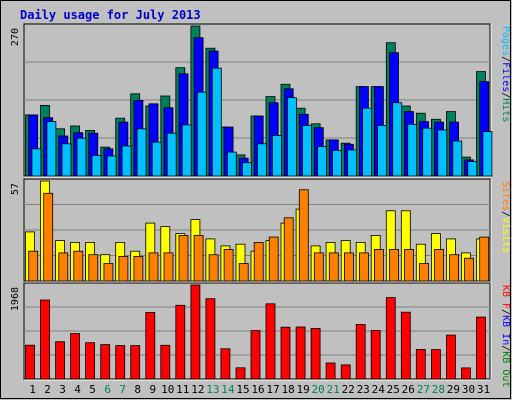  What do you see at coordinates (363, 389) in the screenshot?
I see `x-tick-label: 23` at bounding box center [363, 389].